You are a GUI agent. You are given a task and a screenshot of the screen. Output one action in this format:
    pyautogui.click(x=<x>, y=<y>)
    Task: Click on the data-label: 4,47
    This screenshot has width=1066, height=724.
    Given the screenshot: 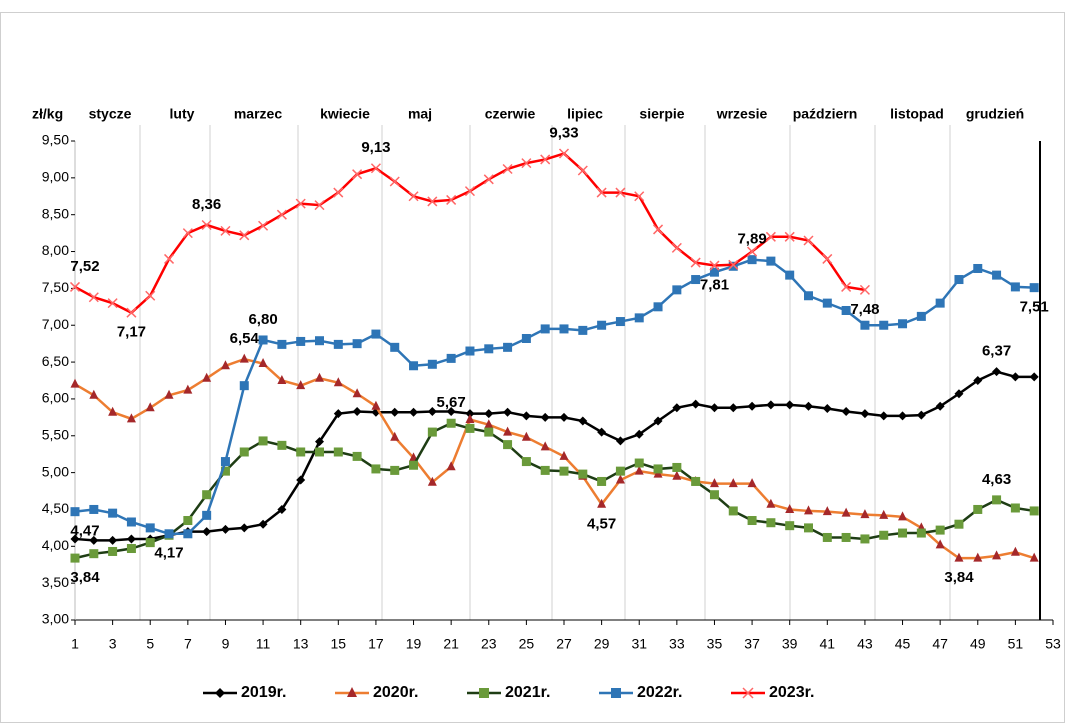 What is the action you would take?
    pyautogui.click(x=84, y=531)
    